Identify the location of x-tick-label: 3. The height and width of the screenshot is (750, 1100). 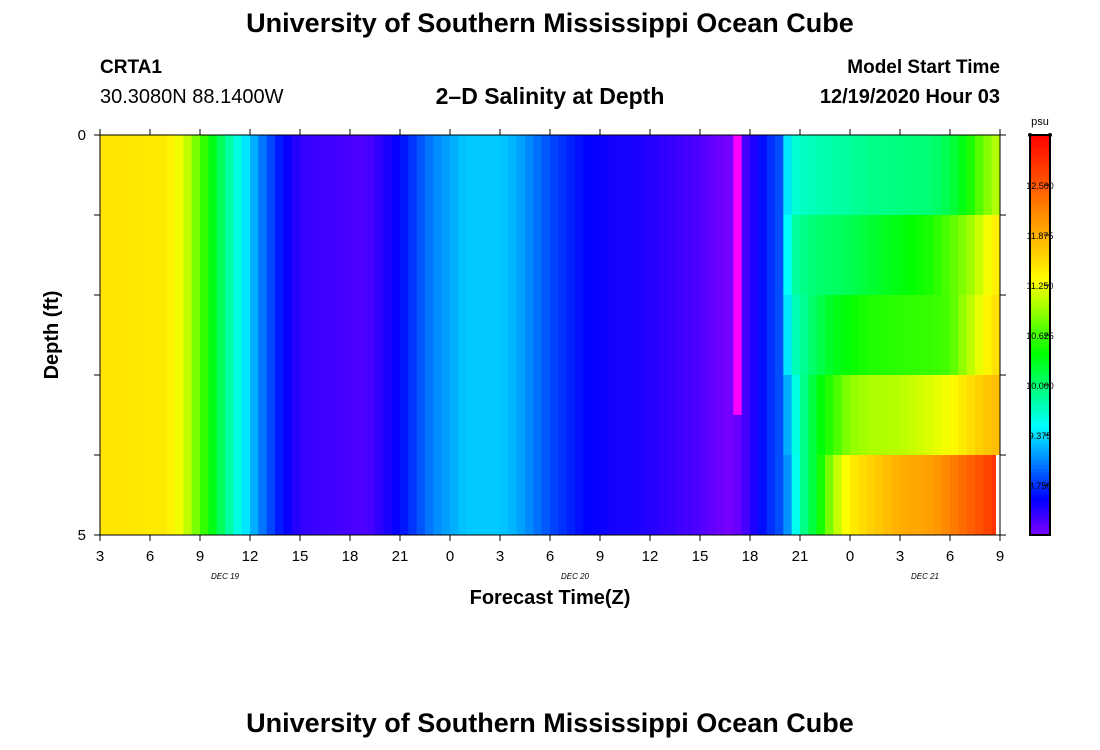
(900, 556).